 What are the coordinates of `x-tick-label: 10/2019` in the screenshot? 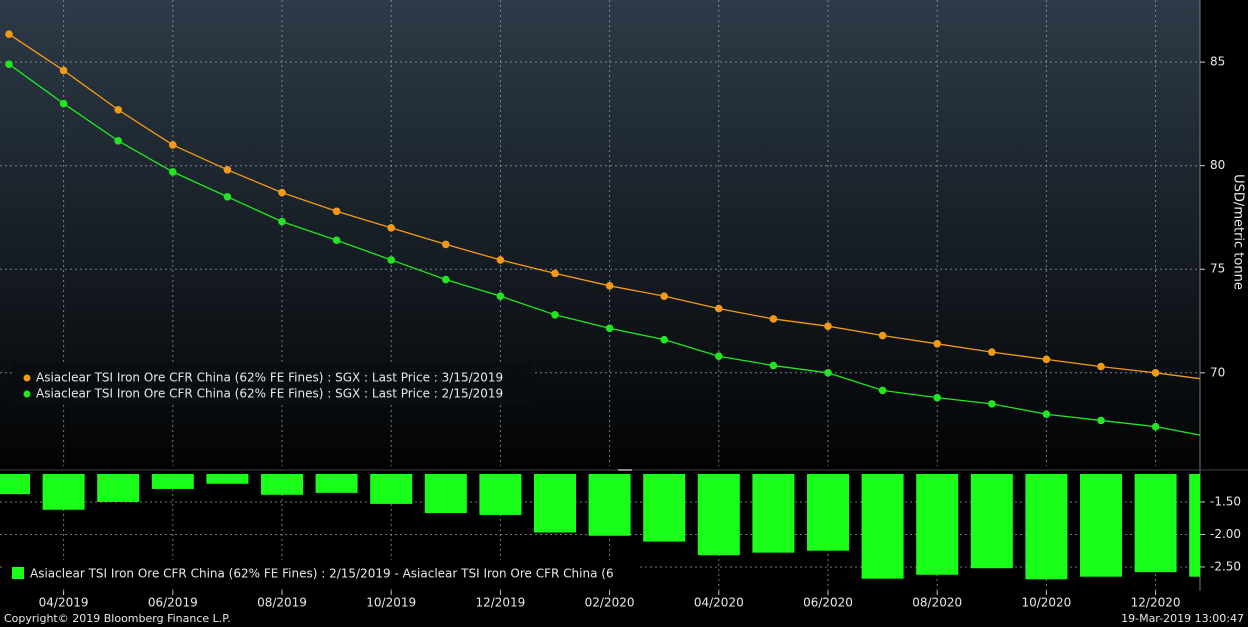 It's located at (391, 603).